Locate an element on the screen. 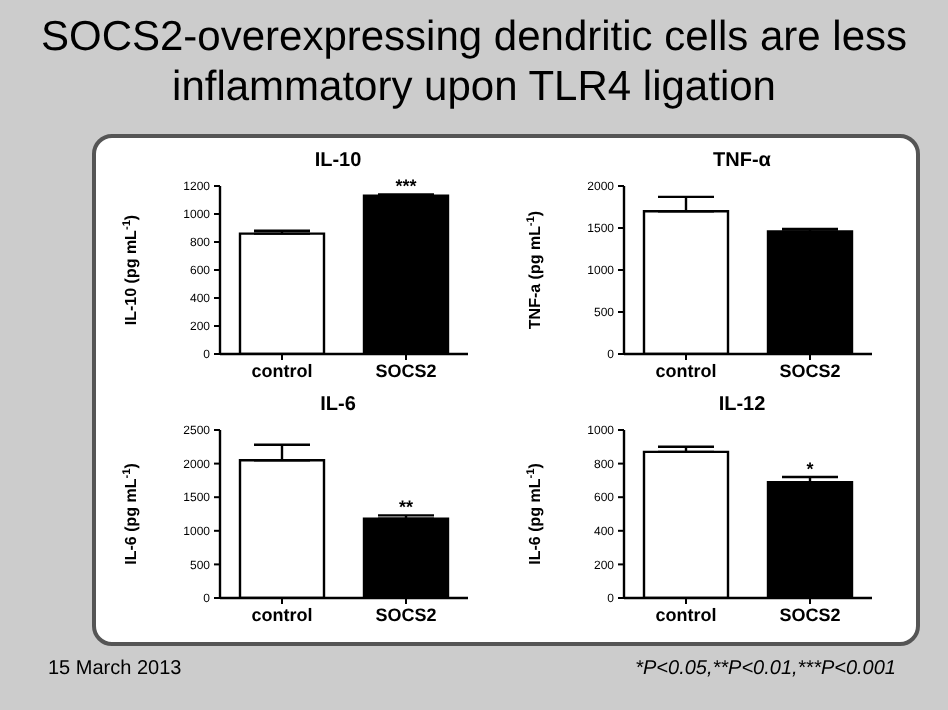 The image size is (948, 710). chart-title: IL-12 is located at coordinates (742, 406).